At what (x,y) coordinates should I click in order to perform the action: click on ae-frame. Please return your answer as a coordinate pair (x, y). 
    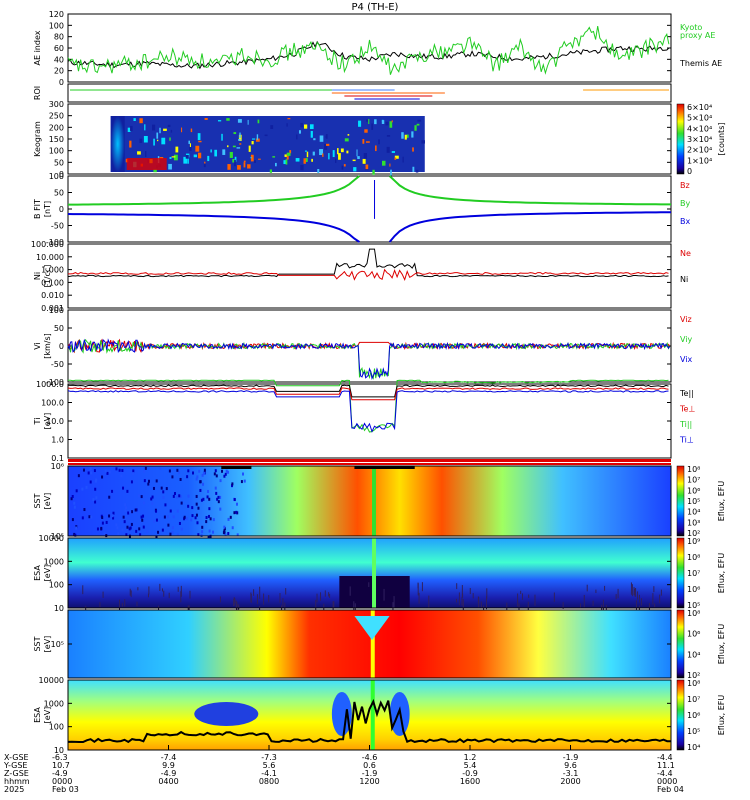
    Looking at the image, I should click on (369, 48).